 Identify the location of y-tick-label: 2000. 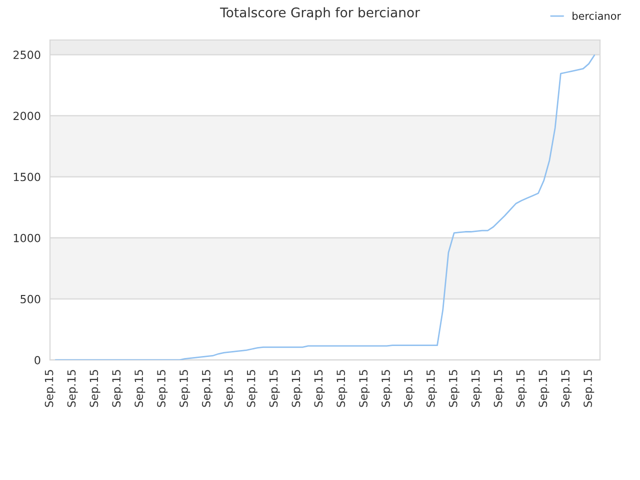
(27, 116).